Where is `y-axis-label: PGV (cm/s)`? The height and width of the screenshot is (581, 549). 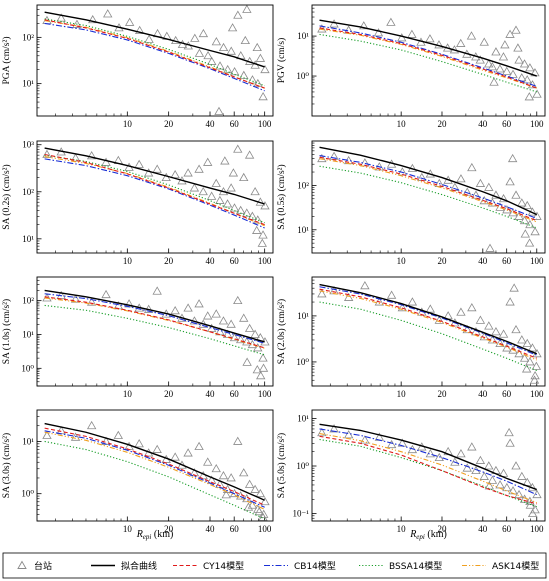 y-axis-label: PGV (cm/s) is located at coordinates (281, 60).